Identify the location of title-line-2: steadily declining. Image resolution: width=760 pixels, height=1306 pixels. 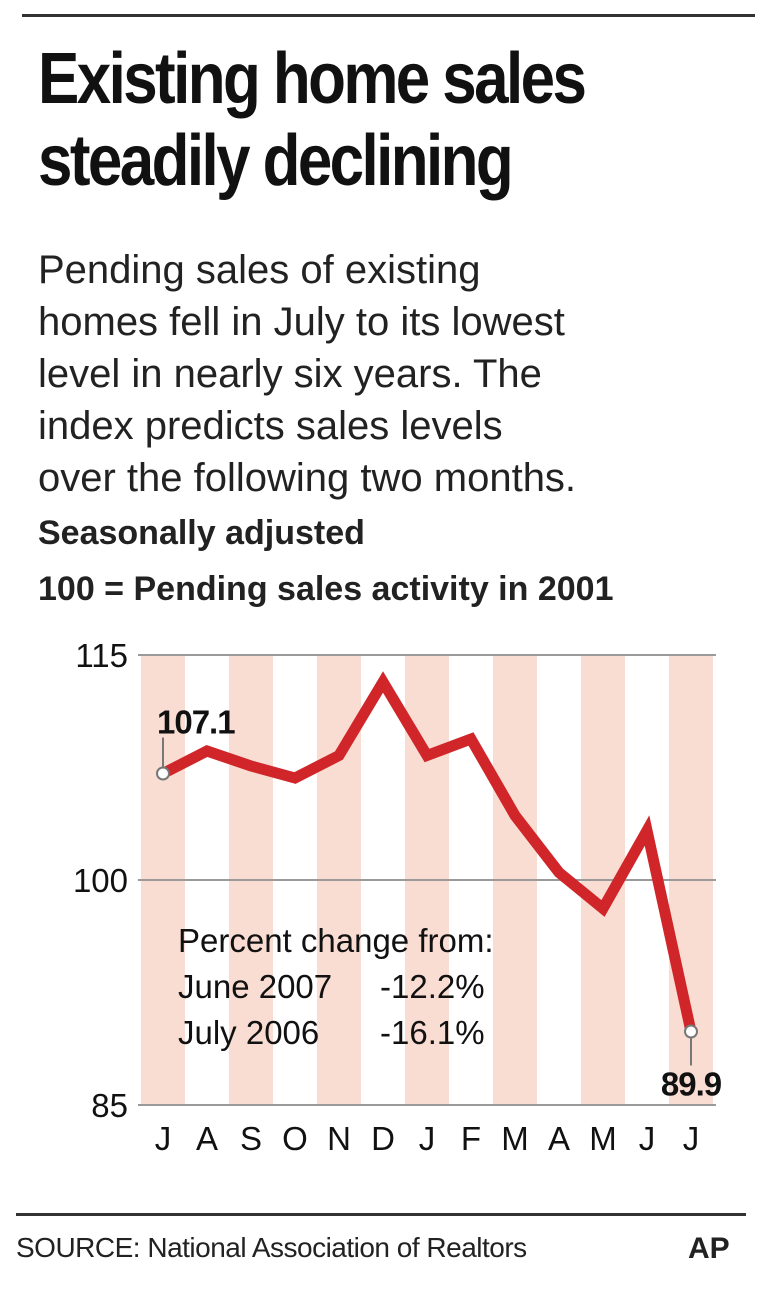
(276, 161).